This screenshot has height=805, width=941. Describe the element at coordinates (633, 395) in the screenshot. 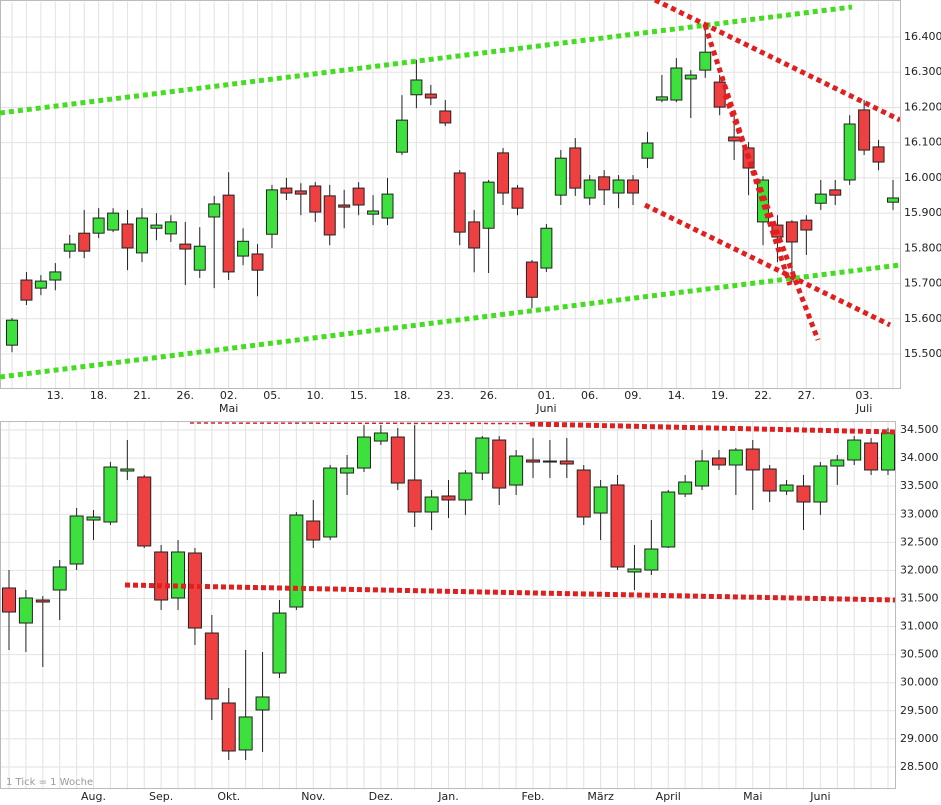

I see `x-tick-label: 09.` at that location.